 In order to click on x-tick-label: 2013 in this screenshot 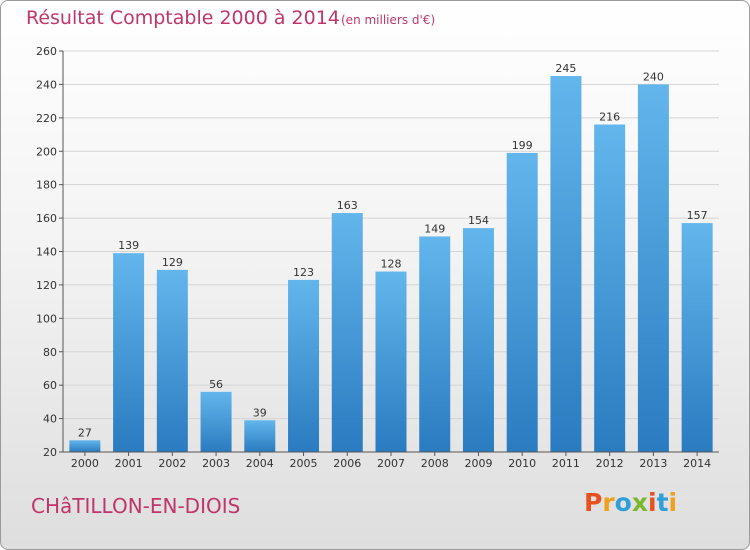, I will do `click(653, 463)`.